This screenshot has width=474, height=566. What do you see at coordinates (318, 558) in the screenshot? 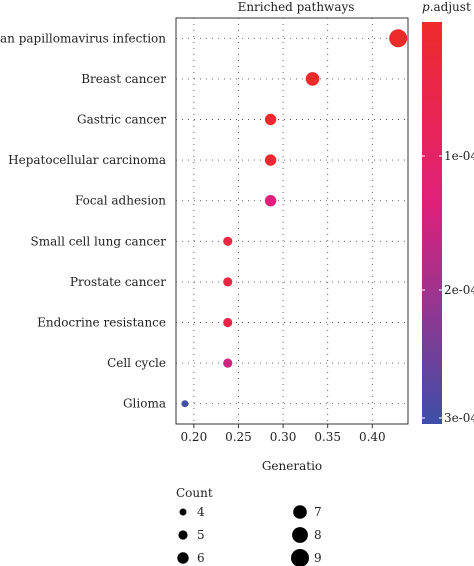
I see `size-legend-label-5: 9` at bounding box center [318, 558].